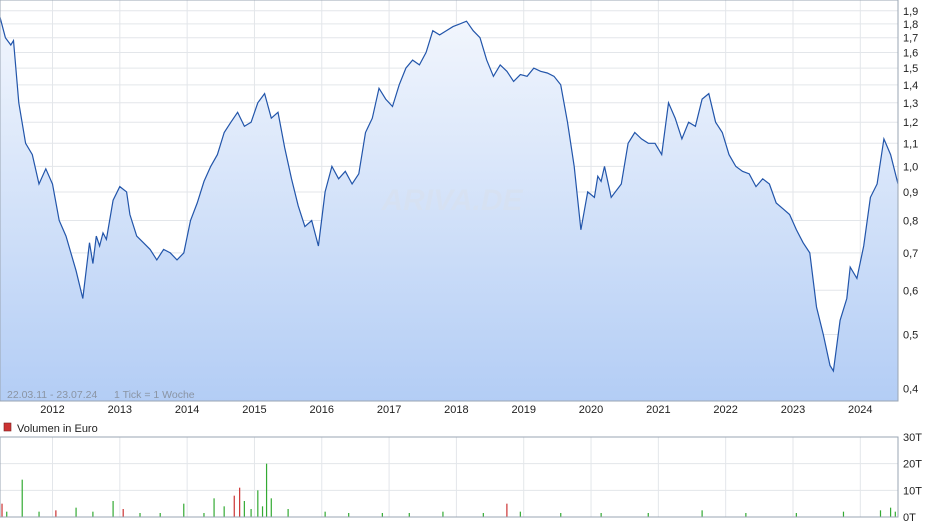  Describe the element at coordinates (910, 12) in the screenshot. I see `y-tick-label: 1,9` at that location.